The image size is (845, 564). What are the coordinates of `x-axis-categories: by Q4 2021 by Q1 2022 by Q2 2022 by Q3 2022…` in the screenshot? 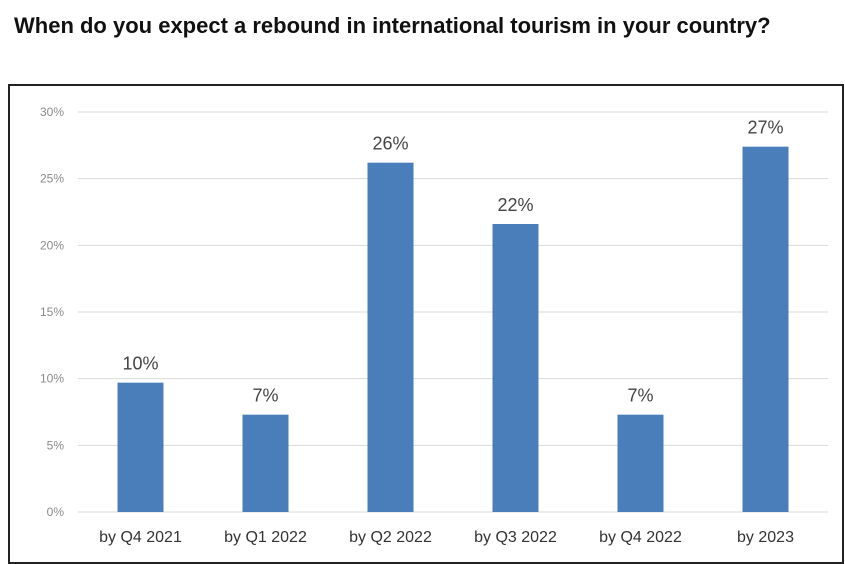 It's located at (446, 537).